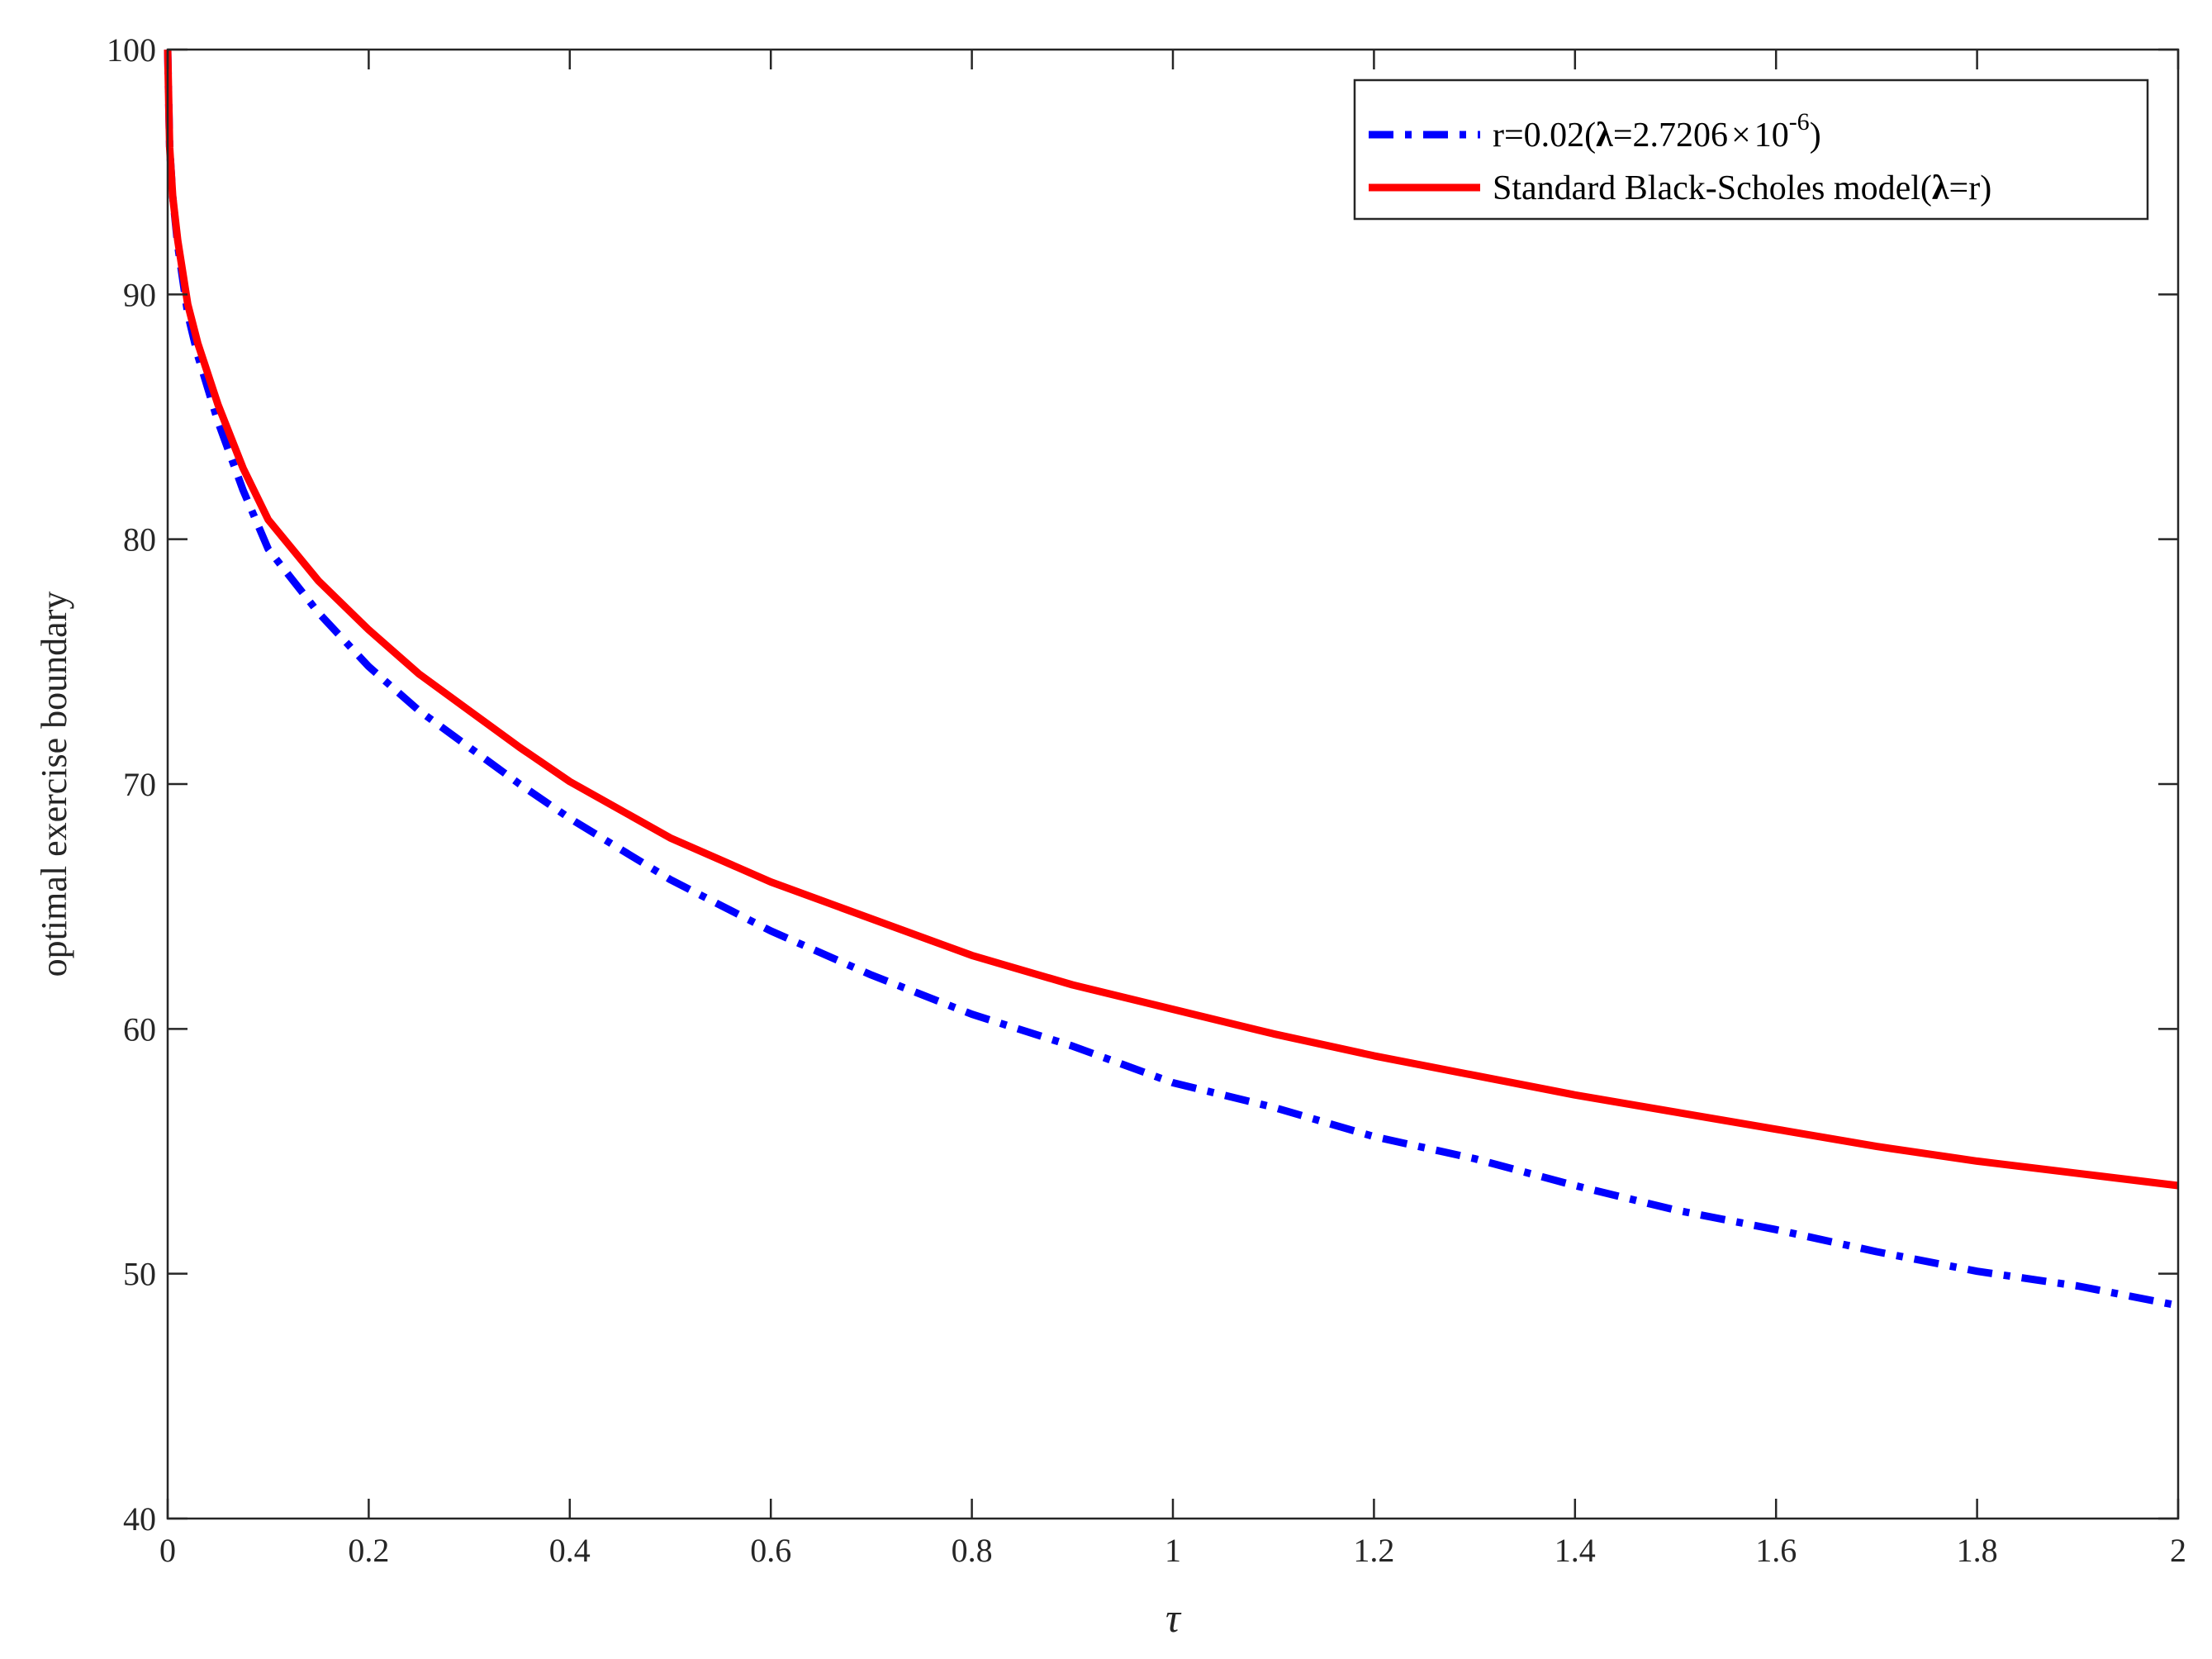 Image resolution: width=2212 pixels, height=1659 pixels. What do you see at coordinates (139, 294) in the screenshot?
I see `y-tick-label: 90` at bounding box center [139, 294].